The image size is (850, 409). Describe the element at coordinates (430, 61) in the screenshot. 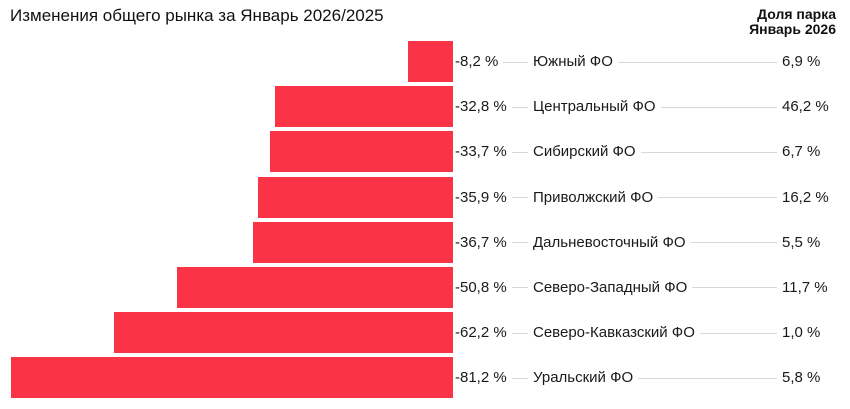

I see `bar-yuzhny` at that location.